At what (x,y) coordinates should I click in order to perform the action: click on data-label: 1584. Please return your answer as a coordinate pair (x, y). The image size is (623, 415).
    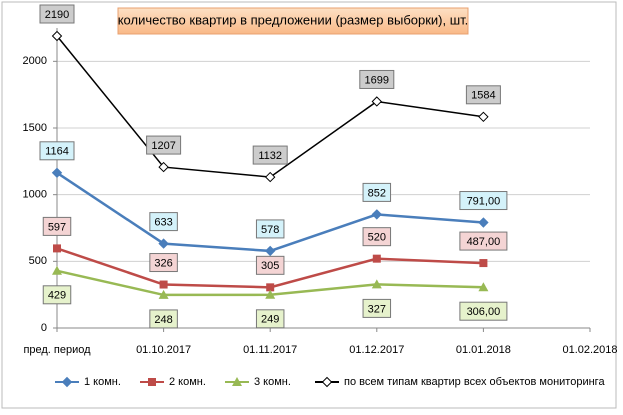
    Looking at the image, I should click on (483, 96).